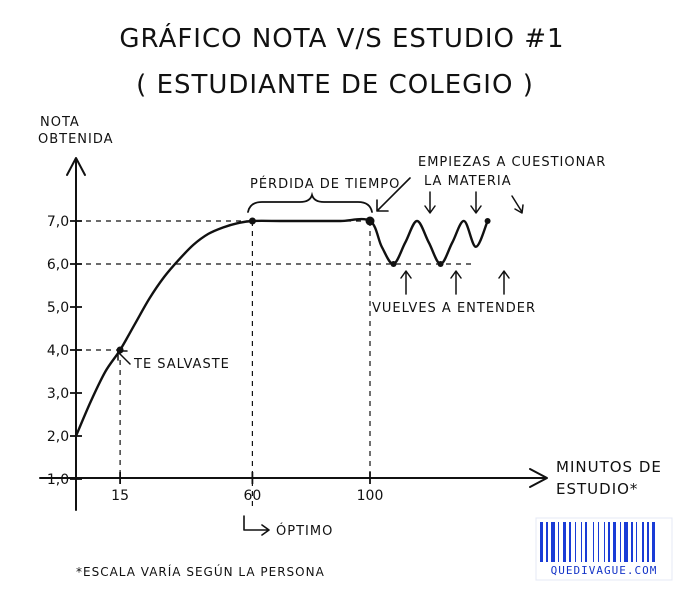  Describe the element at coordinates (304, 531) in the screenshot. I see `annotation-optimo: ÓPTIMO` at that location.